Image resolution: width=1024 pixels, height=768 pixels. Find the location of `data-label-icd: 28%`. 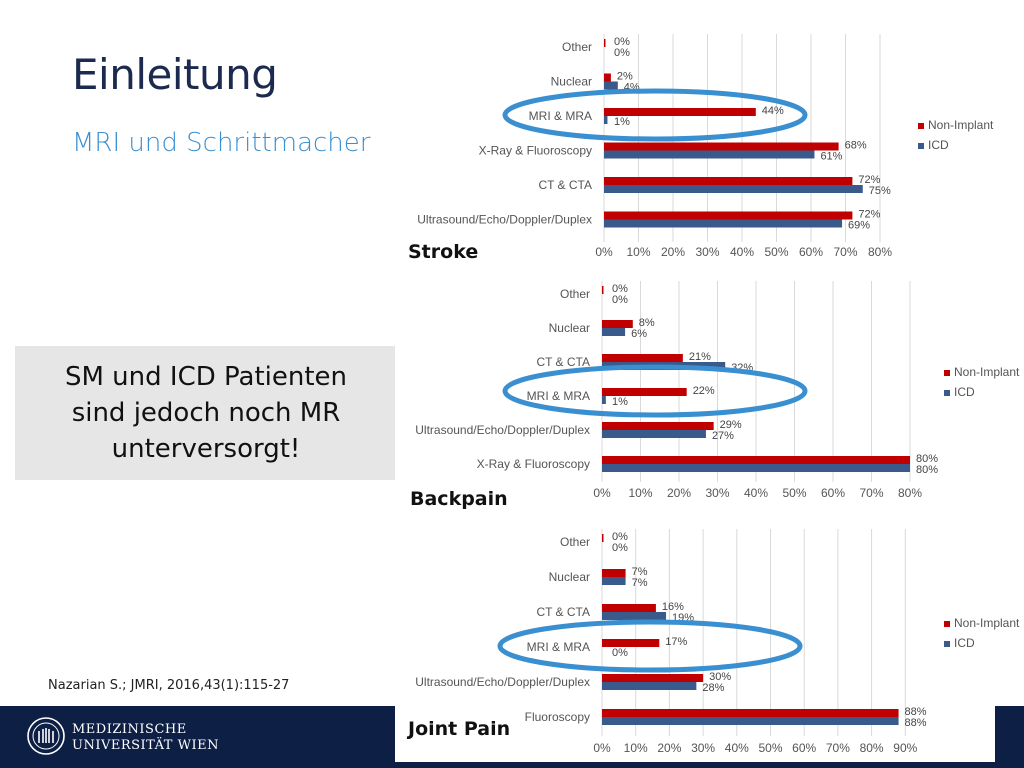

data-label-icd: 28% is located at coordinates (713, 688).